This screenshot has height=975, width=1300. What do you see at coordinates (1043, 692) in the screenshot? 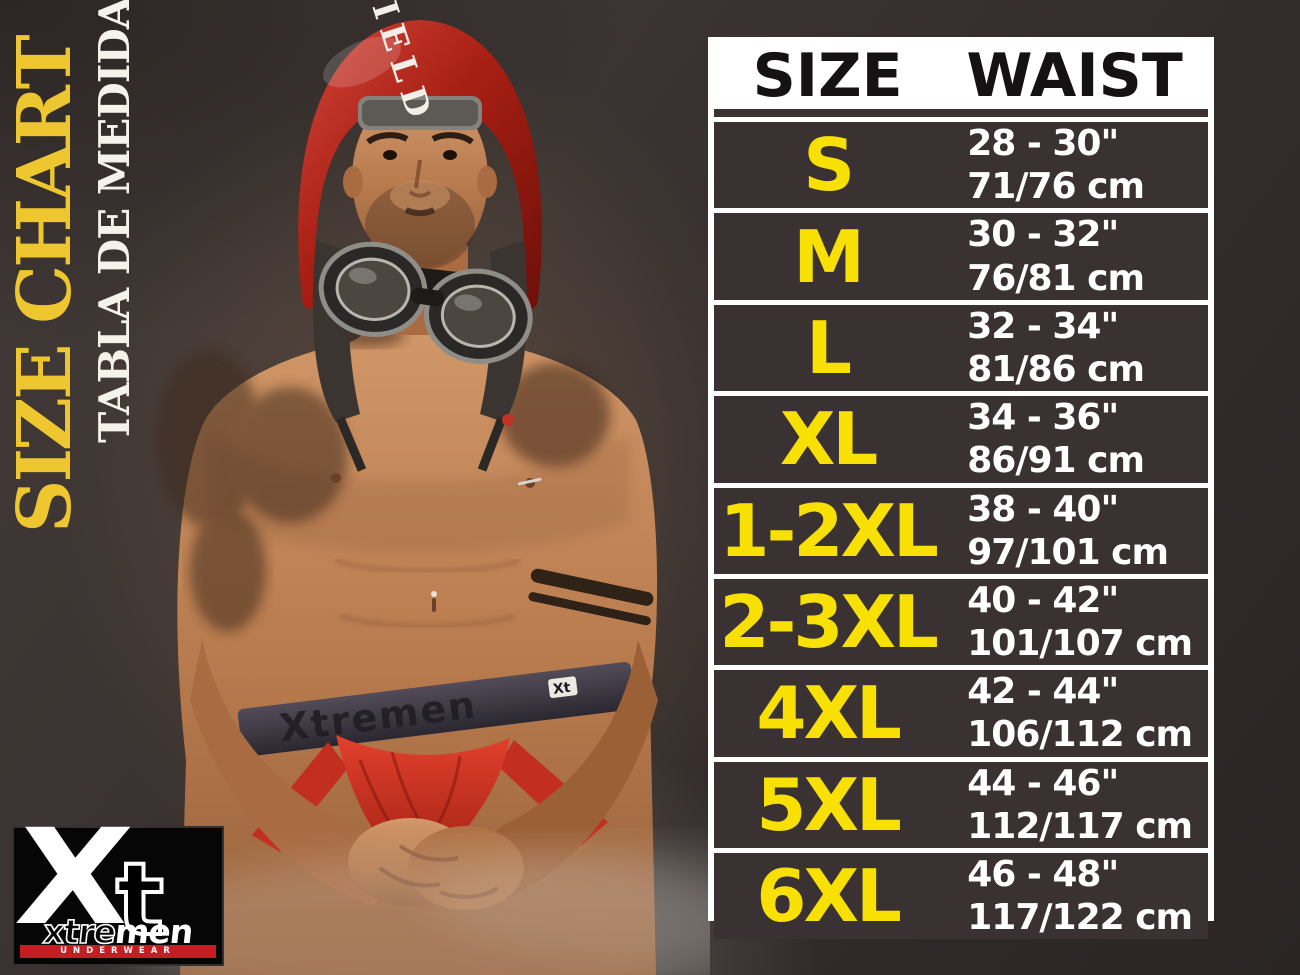
I see `waist-inches: 42 - 44"` at bounding box center [1043, 692].